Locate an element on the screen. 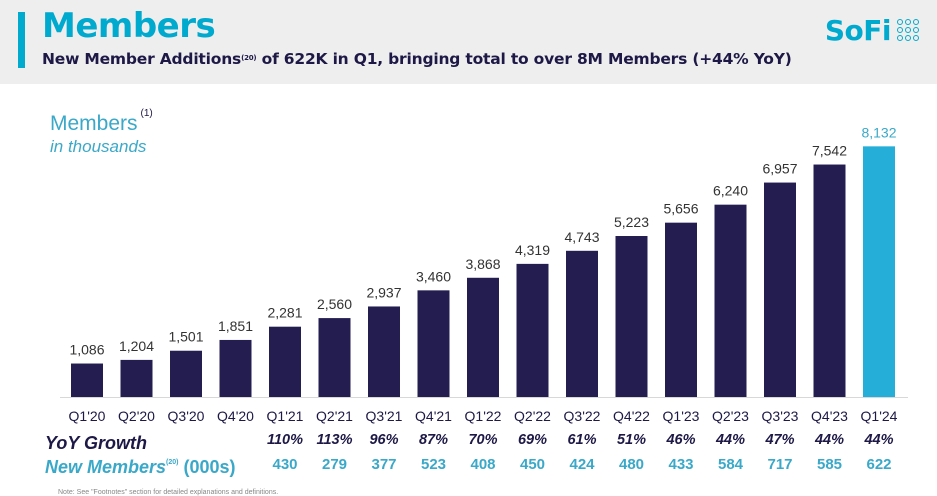 This screenshot has width=937, height=496. new-members-value: 450 is located at coordinates (532, 464).